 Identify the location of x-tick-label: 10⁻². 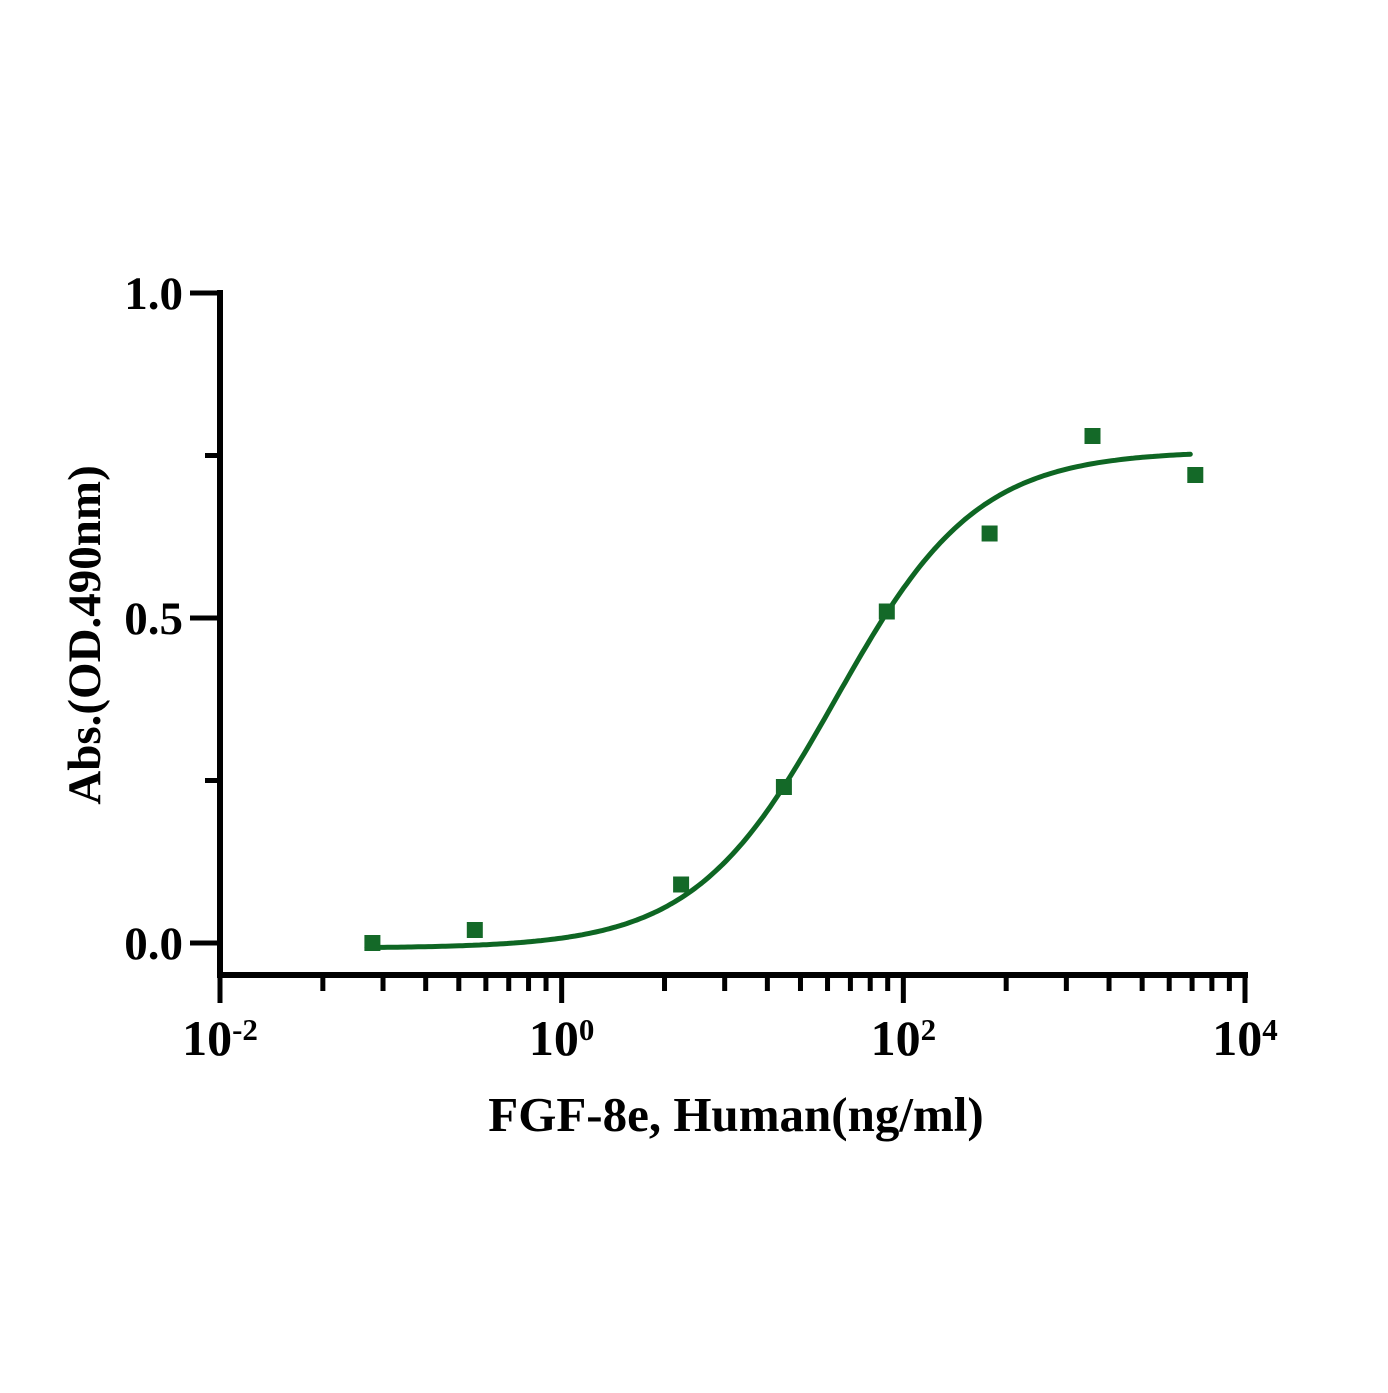
(220, 1038).